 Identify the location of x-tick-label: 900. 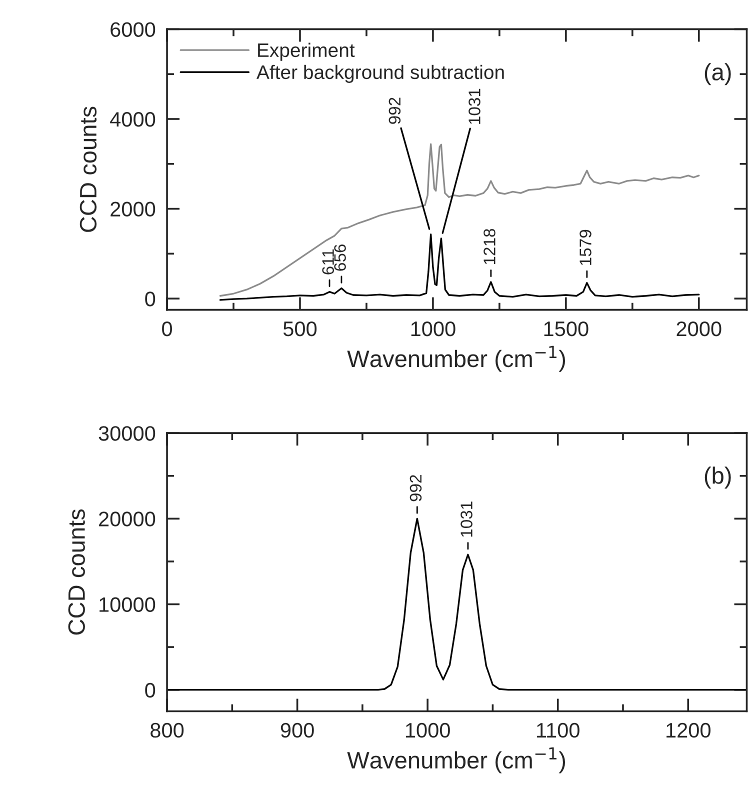
(297, 730).